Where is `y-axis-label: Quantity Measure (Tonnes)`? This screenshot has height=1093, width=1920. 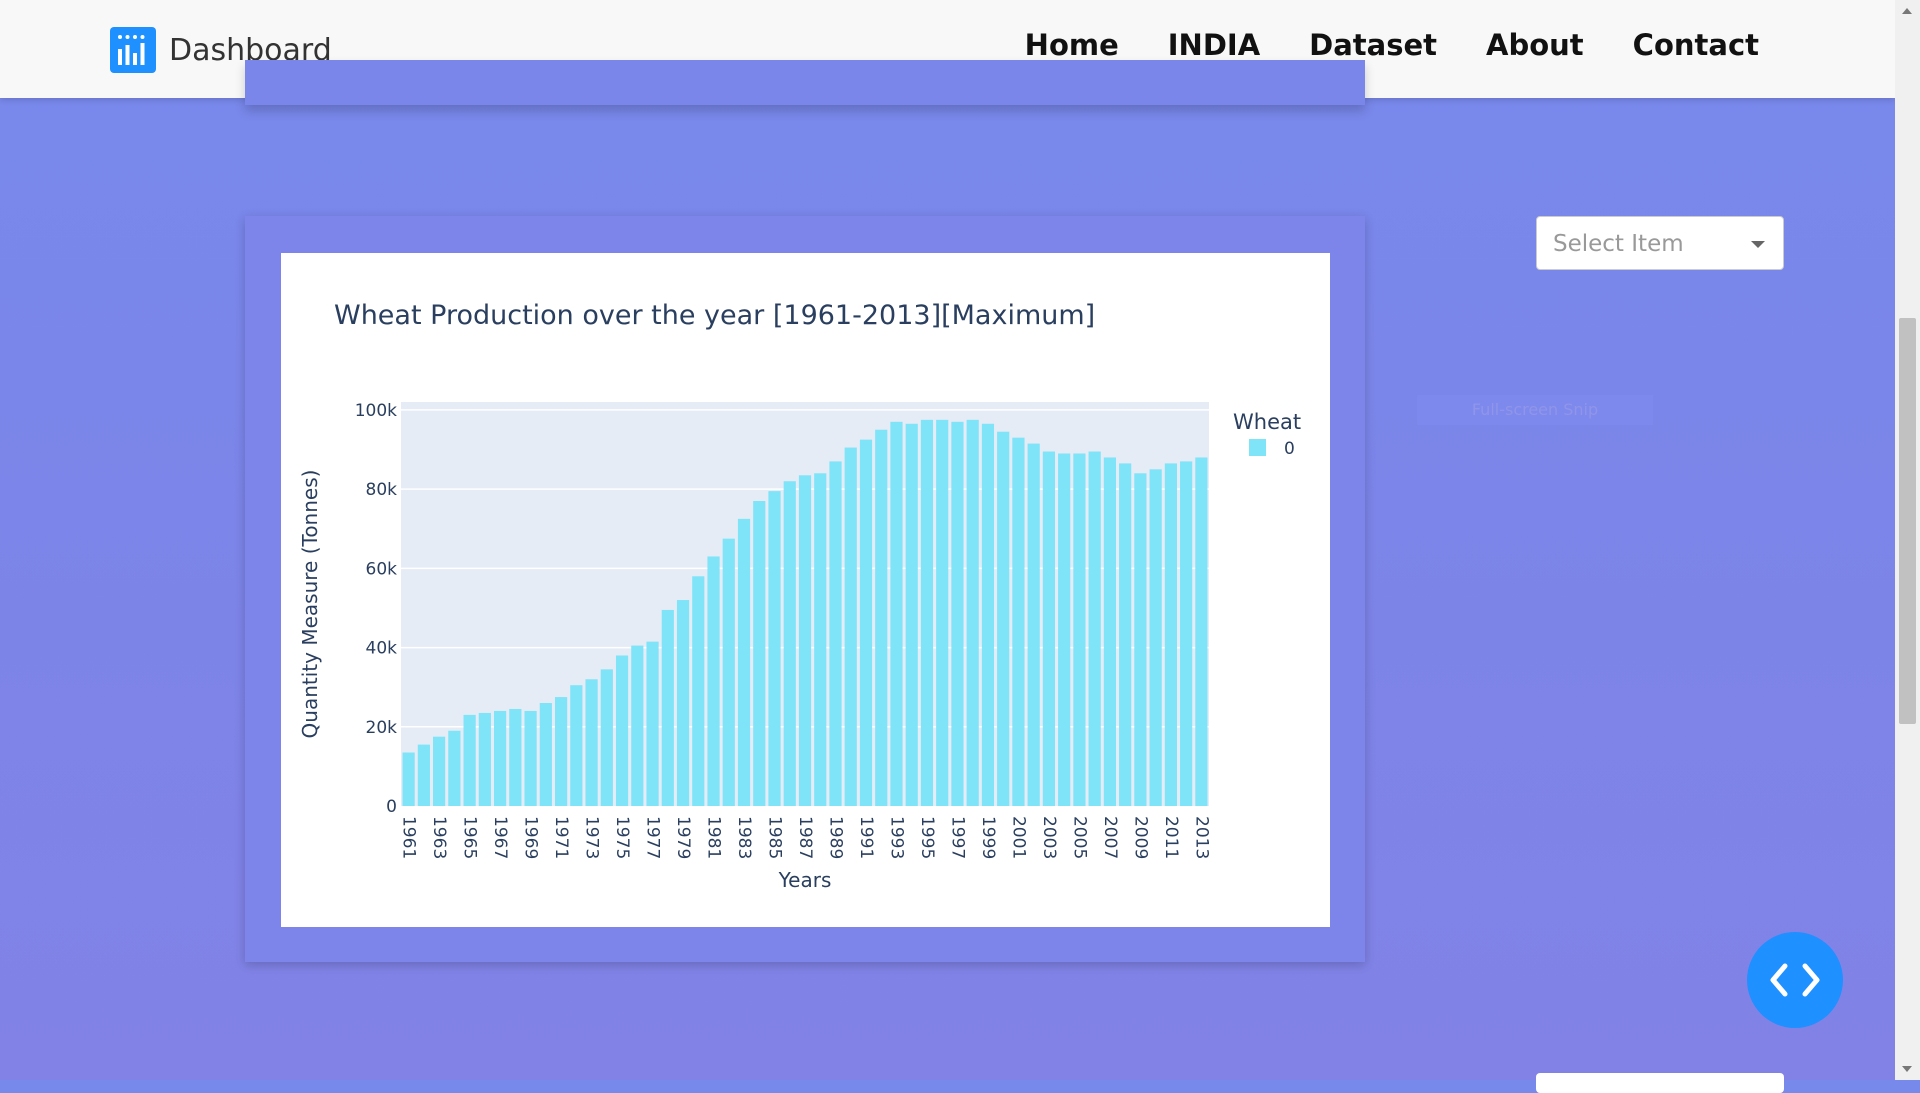 y-axis-label: Quantity Measure (Tonnes) is located at coordinates (310, 604).